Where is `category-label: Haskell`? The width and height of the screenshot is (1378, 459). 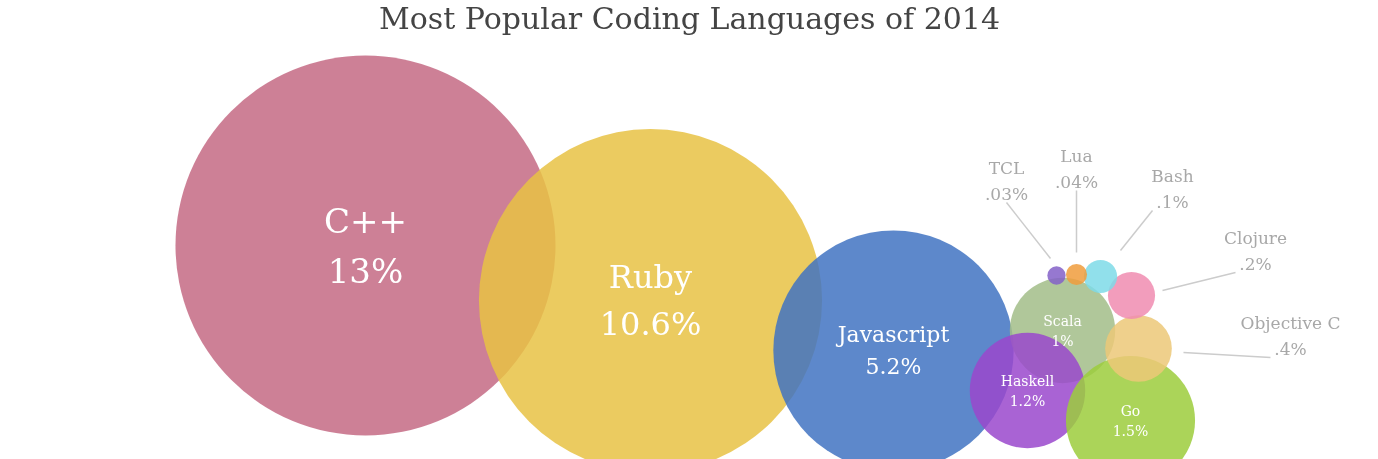
category-label: Haskell is located at coordinates (1027, 380).